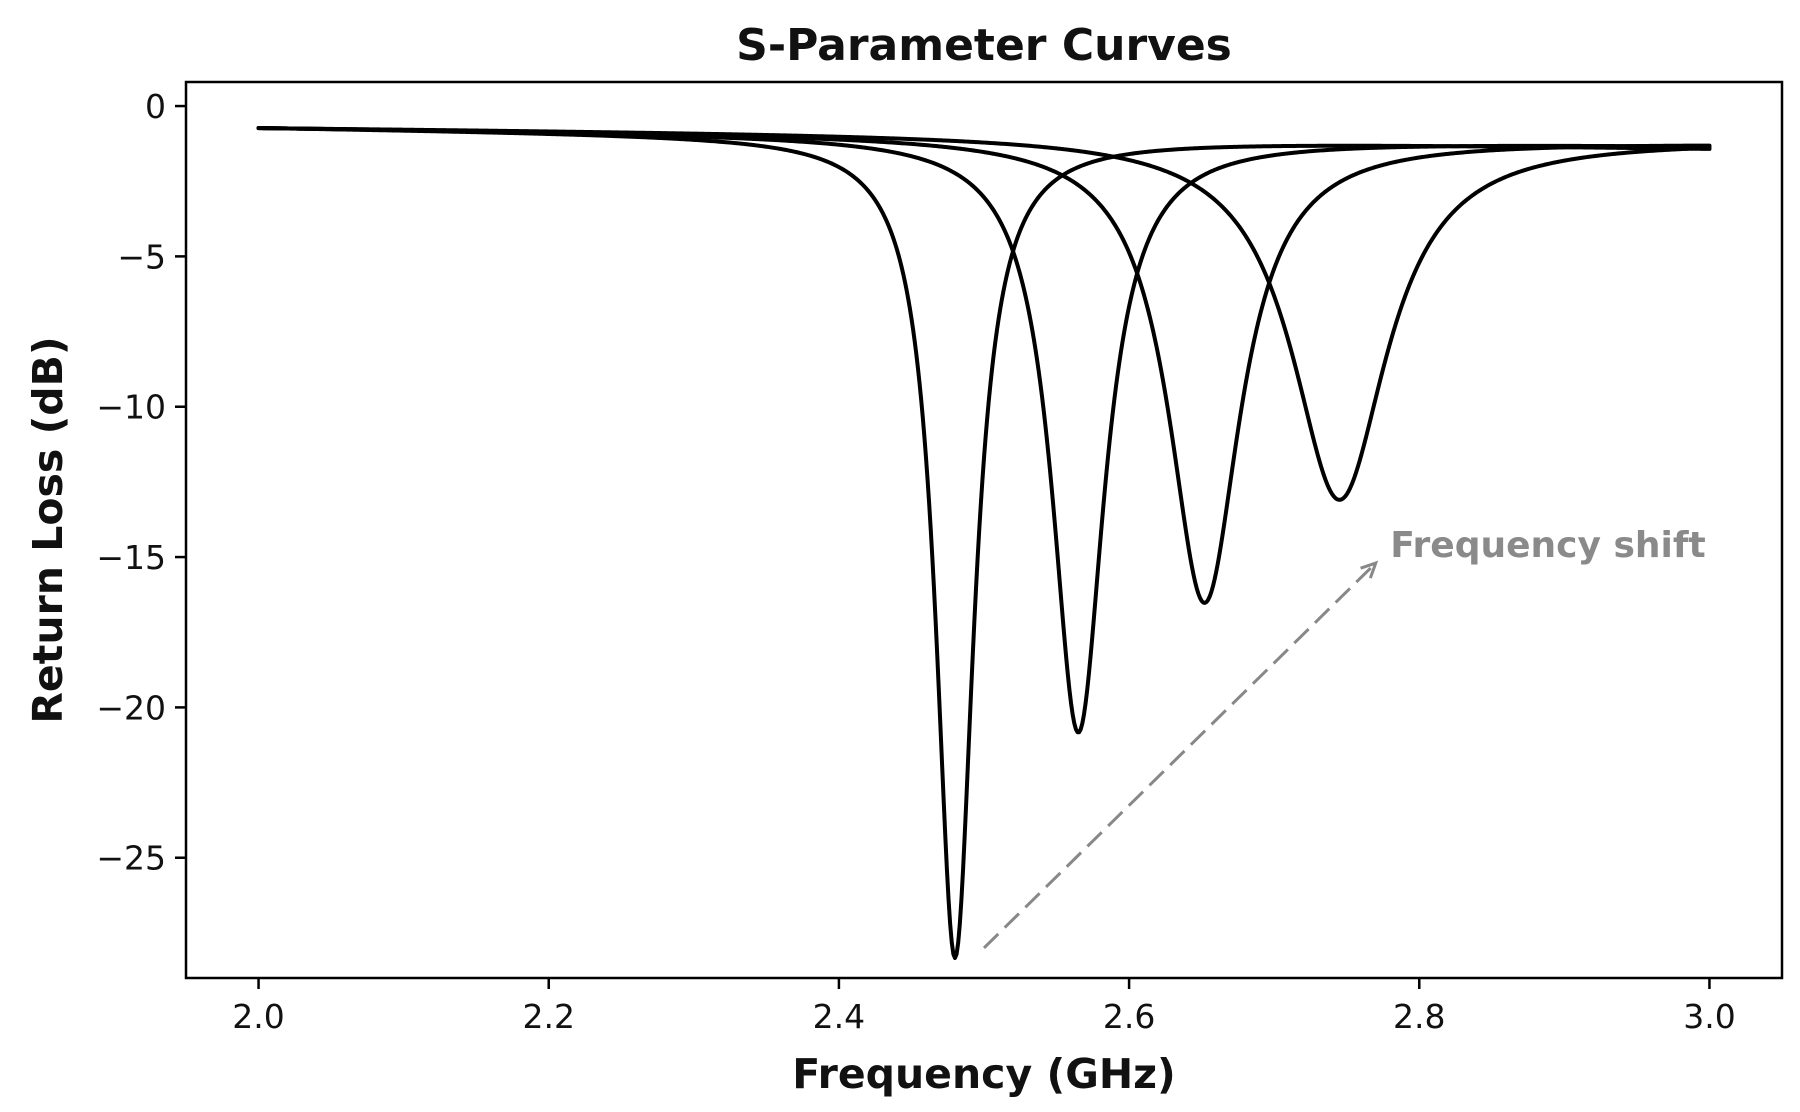 This screenshot has height=1112, width=1800. Describe the element at coordinates (258, 1016) in the screenshot. I see `x-tick-label: 2.0` at that location.